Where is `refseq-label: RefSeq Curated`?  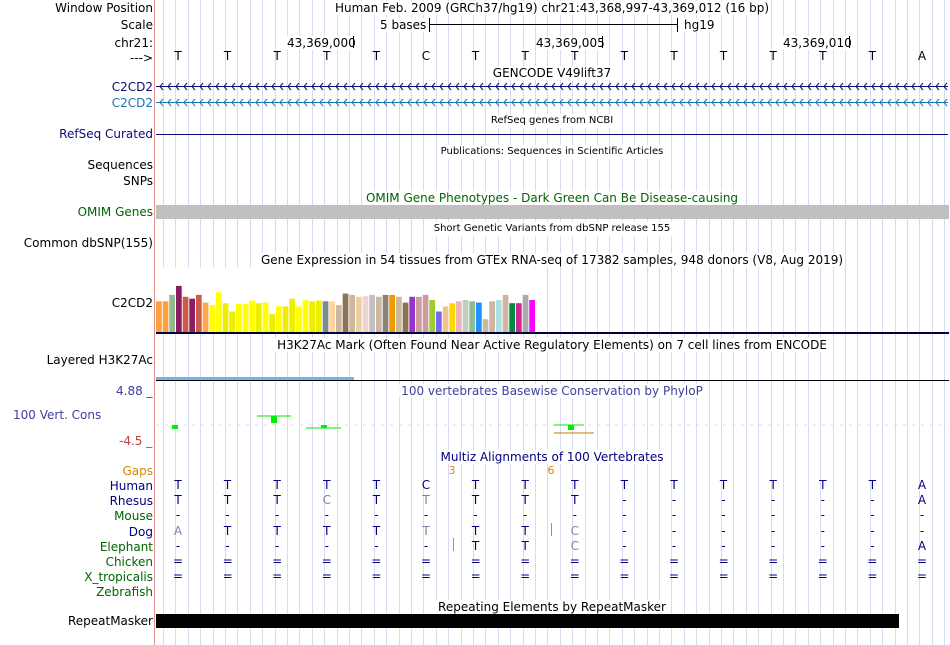 refseq-label: RefSeq Curated is located at coordinates (106, 134).